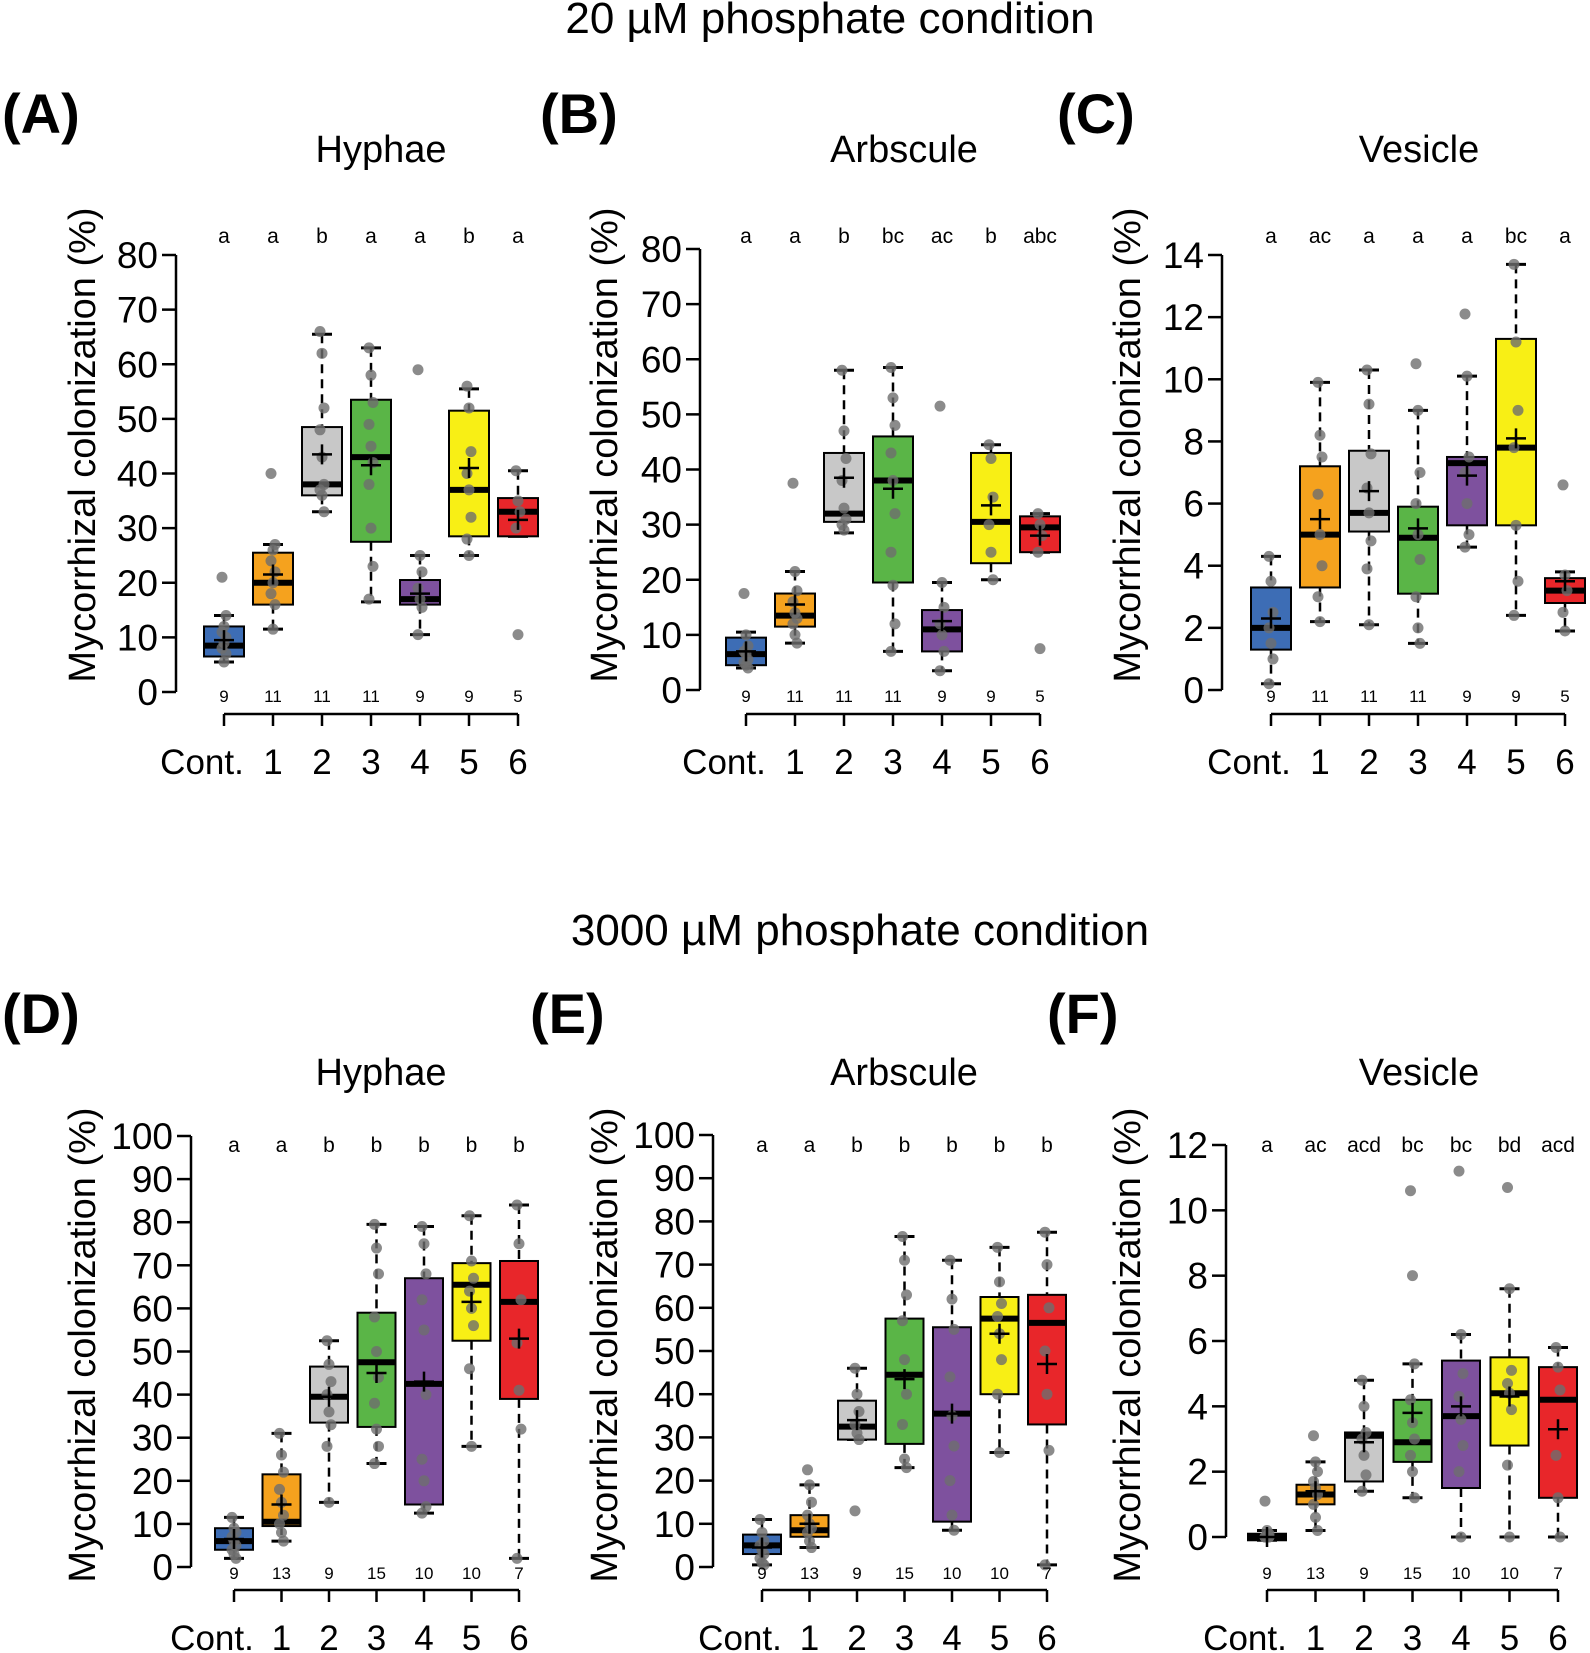  I want to click on y-tick-label: 4, so click(1193, 566).